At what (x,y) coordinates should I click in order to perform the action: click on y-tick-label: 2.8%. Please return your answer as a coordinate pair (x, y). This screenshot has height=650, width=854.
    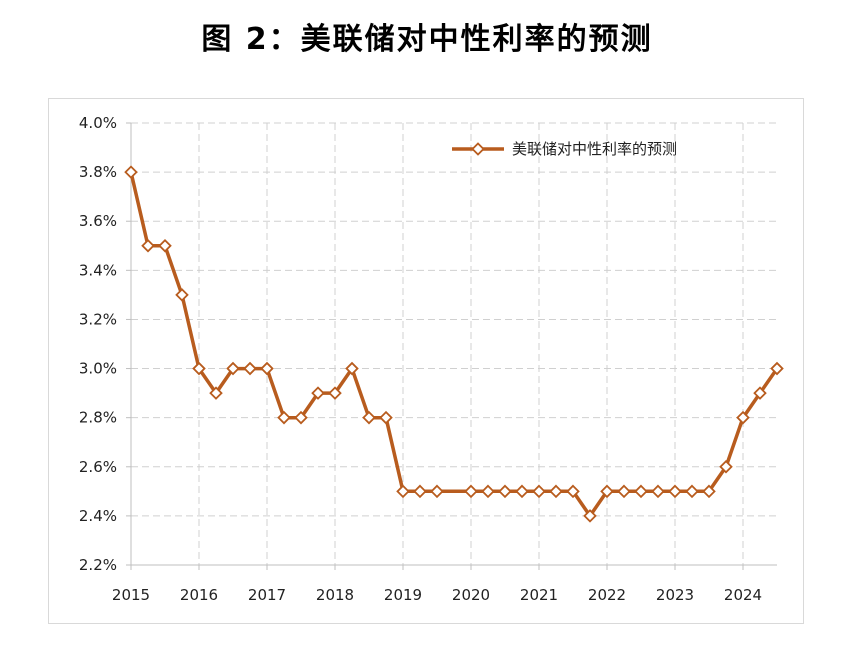
    Looking at the image, I should click on (98, 418).